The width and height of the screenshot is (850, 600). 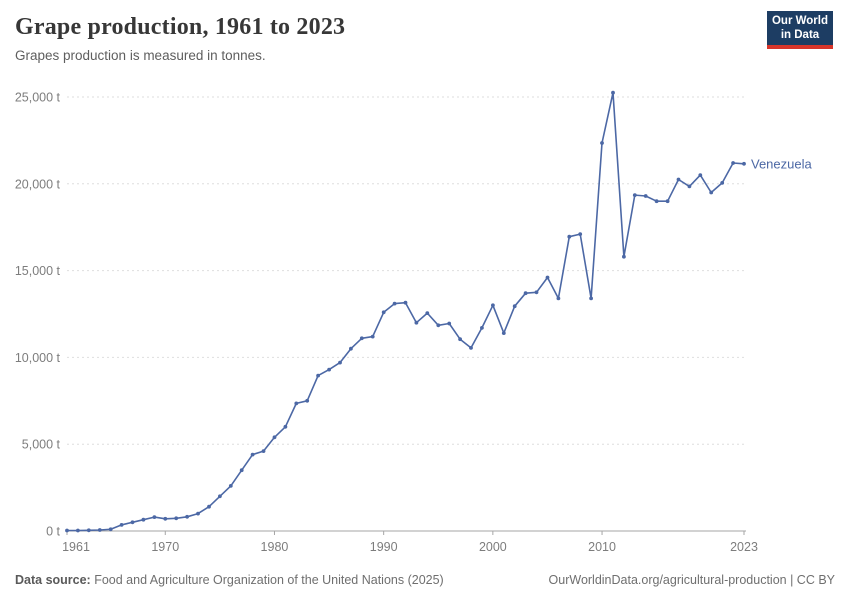 I want to click on x-tick-label: 2010, so click(x=602, y=547).